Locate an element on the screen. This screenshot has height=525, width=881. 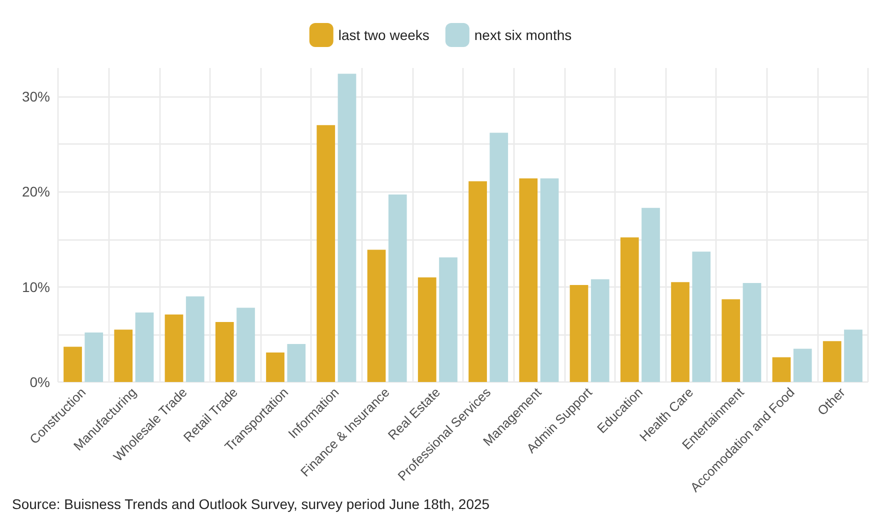
source-note: Source: Buisness Trends and Outlook Survey, survey period June 18th, 2025 is located at coordinates (251, 504).